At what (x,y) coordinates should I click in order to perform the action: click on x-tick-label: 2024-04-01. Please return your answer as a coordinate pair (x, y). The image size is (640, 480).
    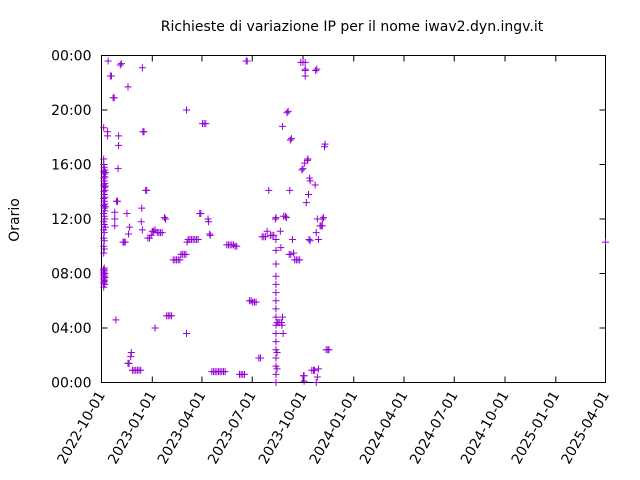
    Looking at the image, I should click on (384, 428).